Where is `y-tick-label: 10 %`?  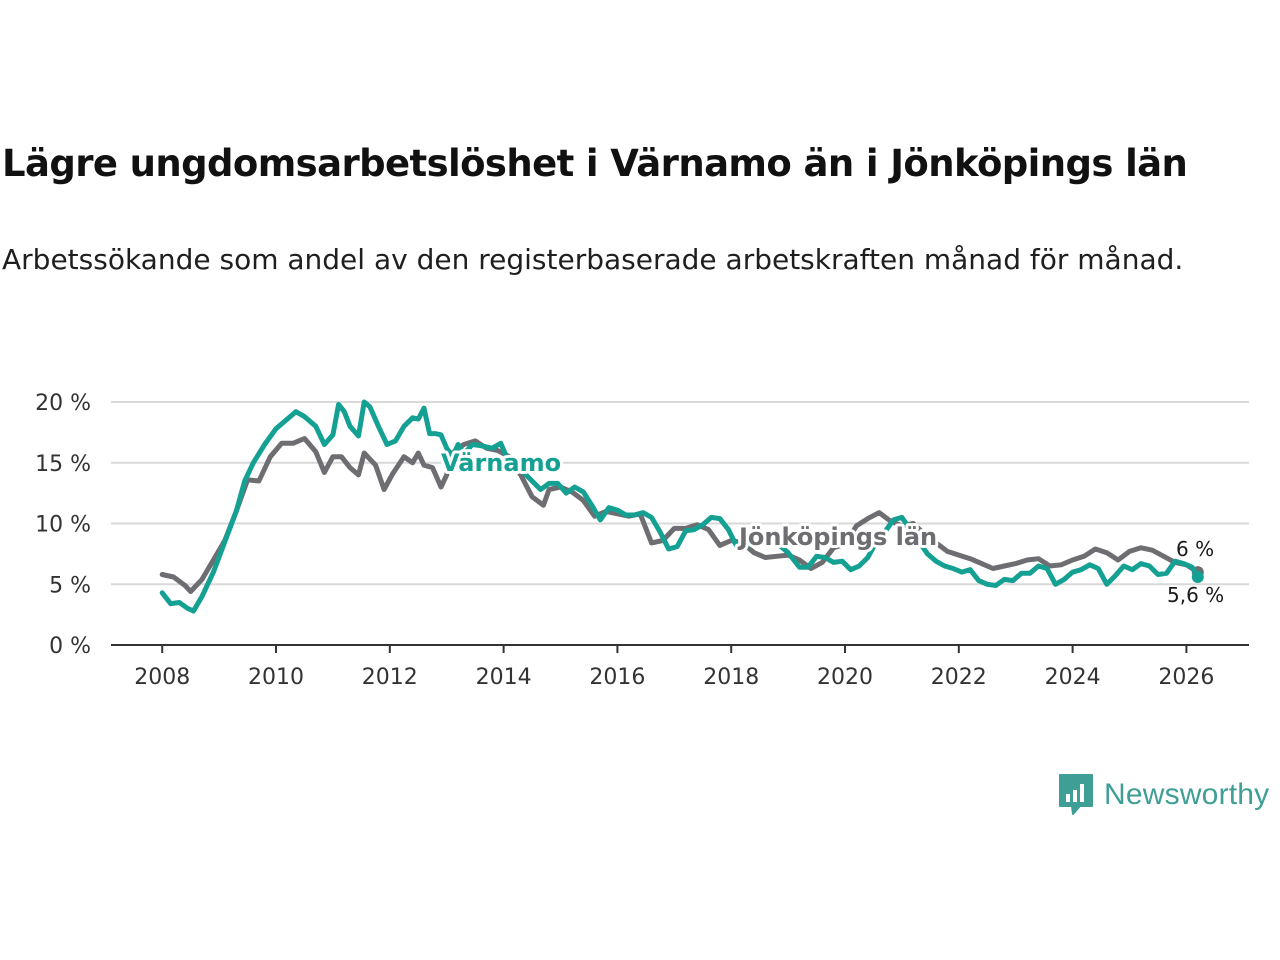 y-tick-label: 10 % is located at coordinates (63, 525).